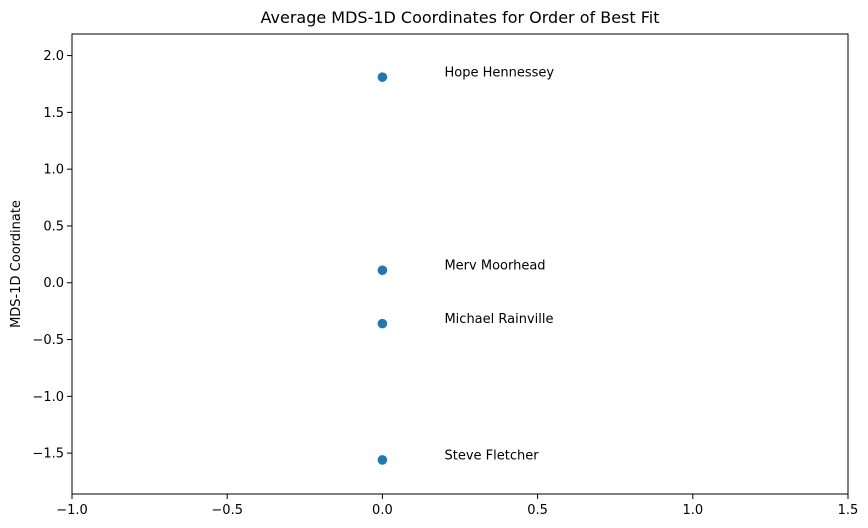 This screenshot has height=528, width=868. I want to click on y-axis: −1.5 −1.0 −0.5 0.0 0.5 1.0 1.5 2.0, so click(52, 255).